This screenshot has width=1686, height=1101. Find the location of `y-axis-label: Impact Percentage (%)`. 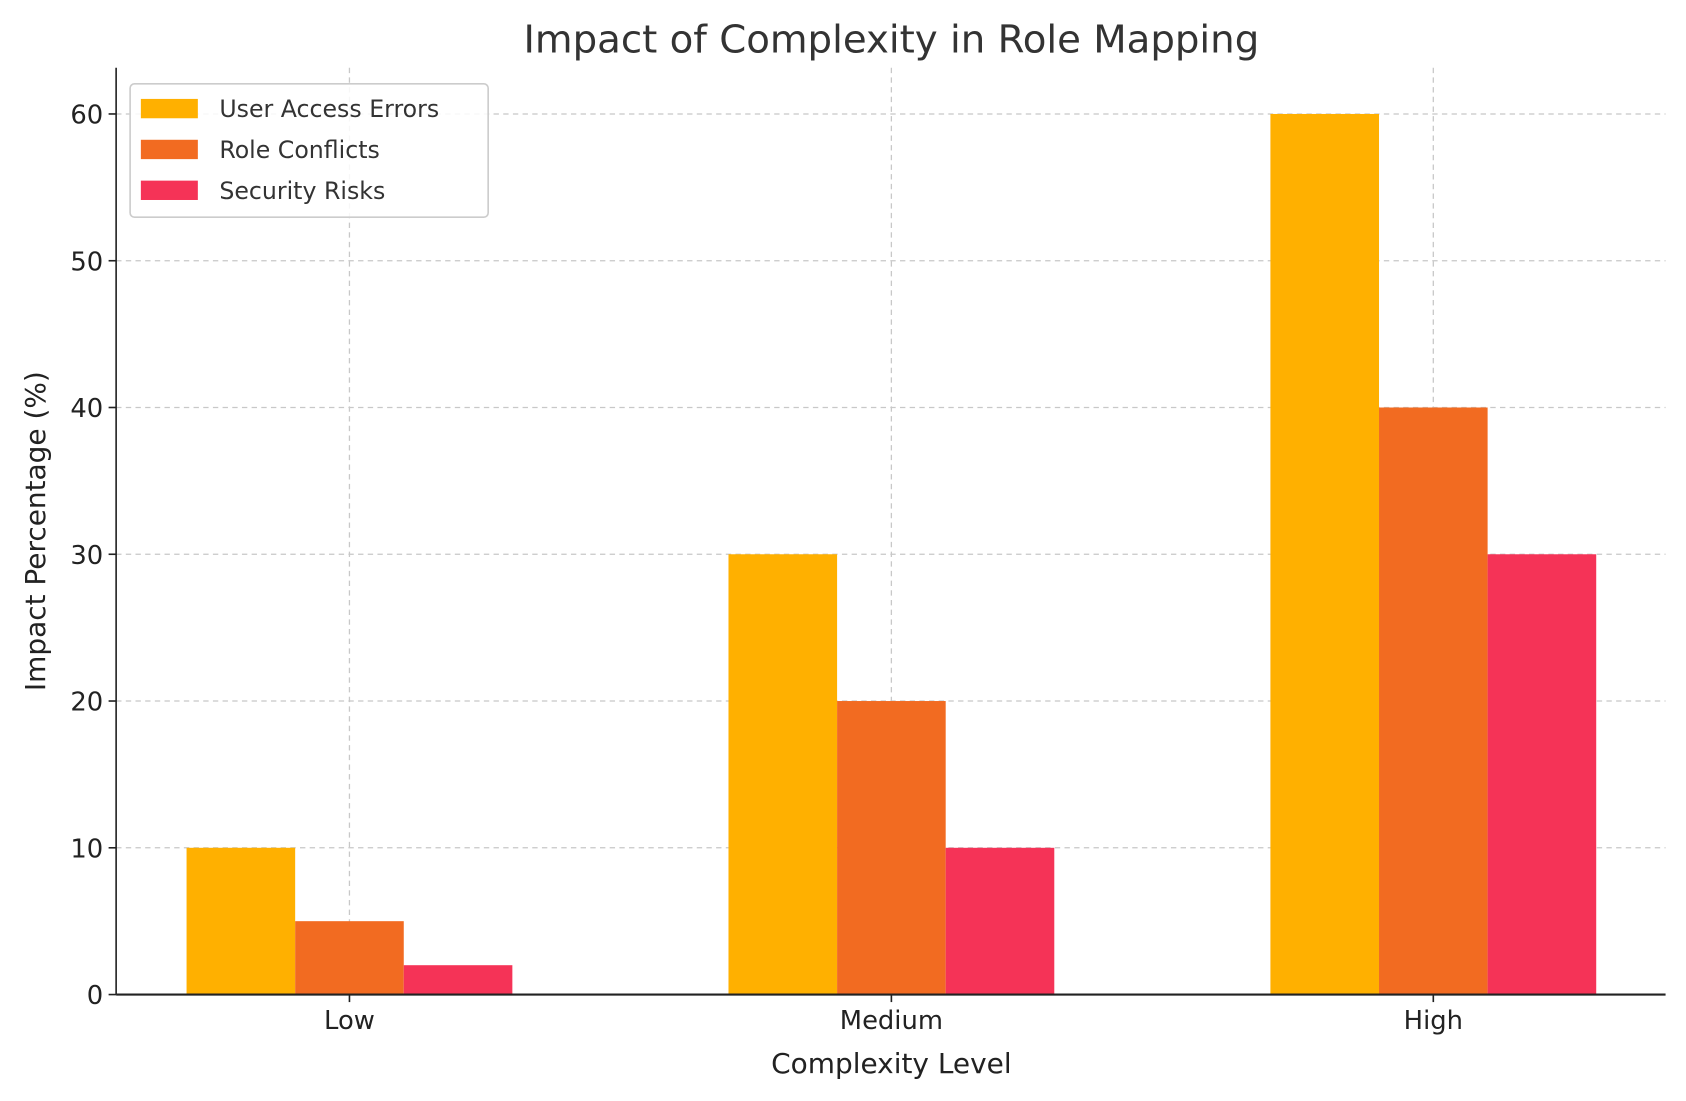

y-axis-label: Impact Percentage (%) is located at coordinates (35, 531).